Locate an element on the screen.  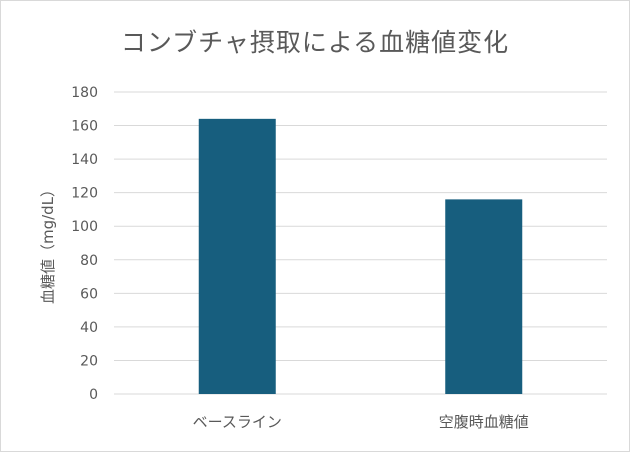
y-tick-label-80: 80 is located at coordinates (89, 261).